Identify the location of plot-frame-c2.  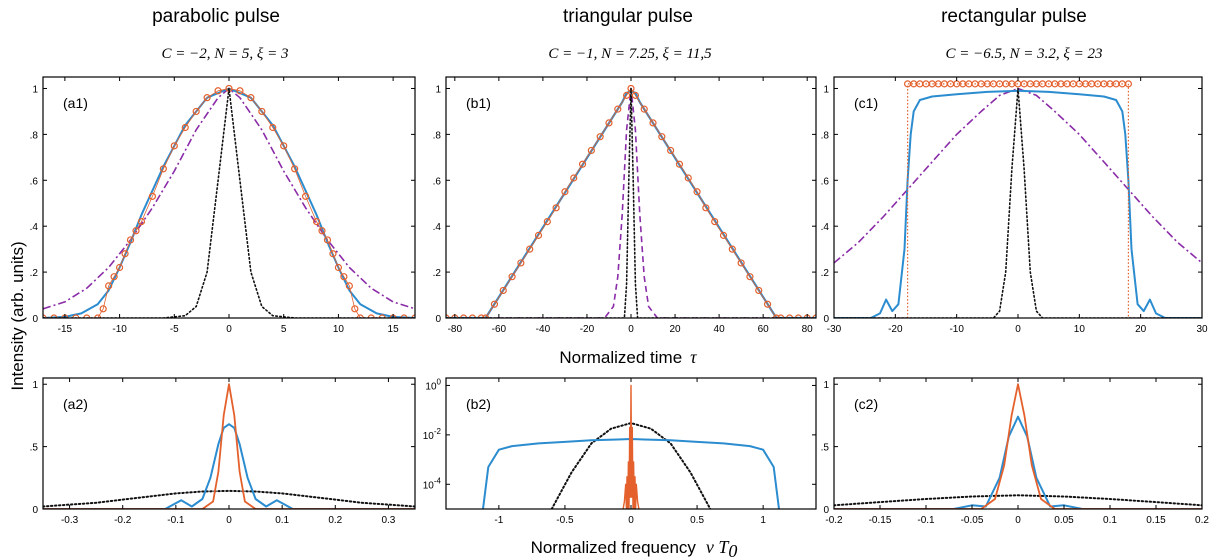
(1018, 443).